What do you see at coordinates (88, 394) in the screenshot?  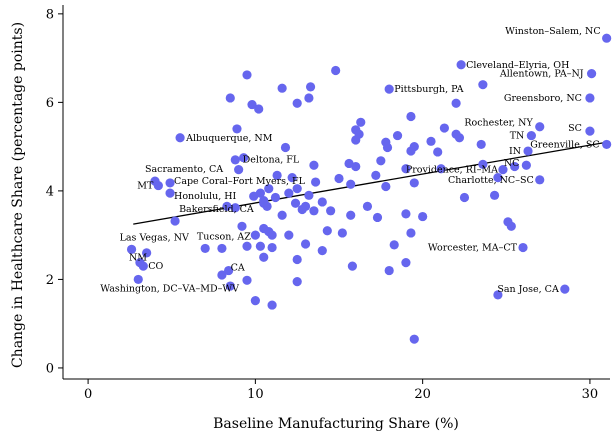 I see `x-tick-label: 0` at bounding box center [88, 394].